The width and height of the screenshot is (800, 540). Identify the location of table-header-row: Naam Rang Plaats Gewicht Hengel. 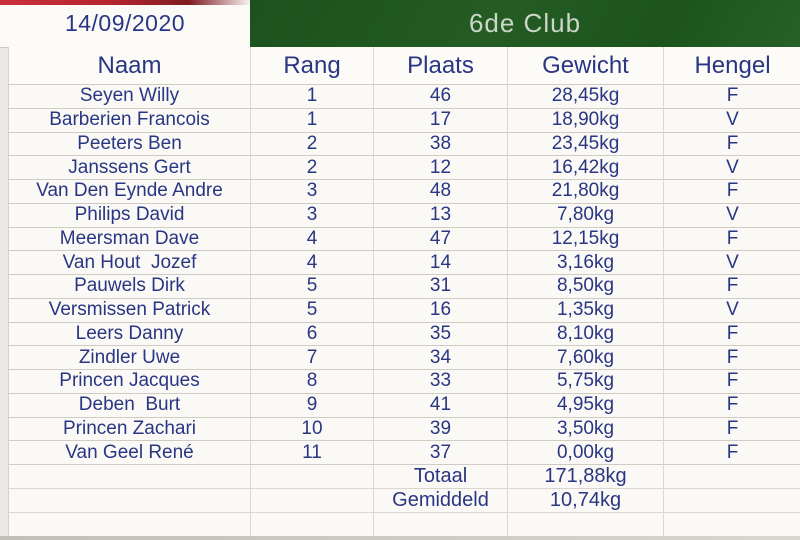
(404, 66).